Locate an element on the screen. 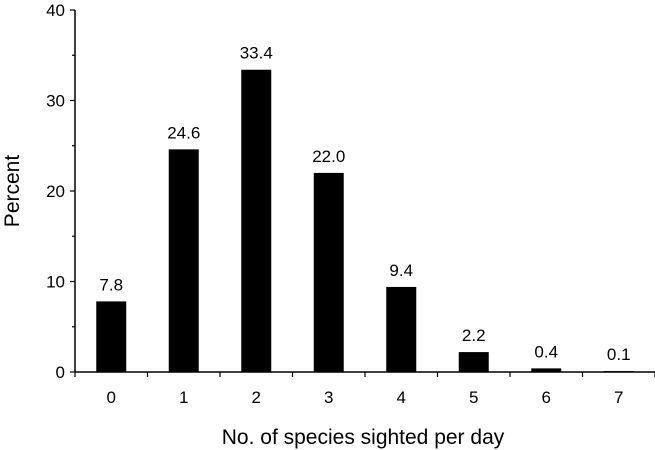 This screenshot has height=450, width=655. data-label-7: 0.1 is located at coordinates (619, 354).